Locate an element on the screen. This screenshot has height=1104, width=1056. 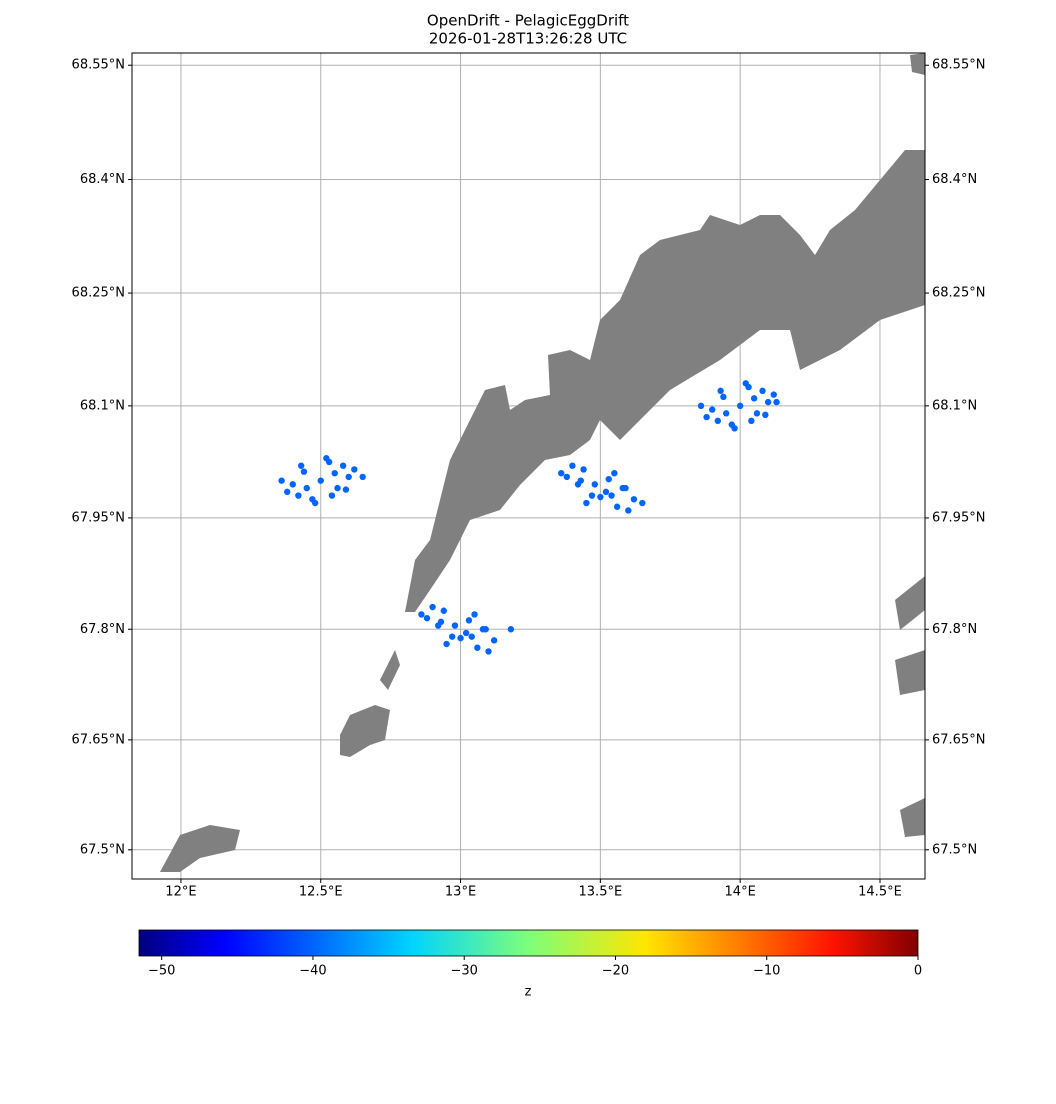
colorbar-label: z is located at coordinates (528, 992).